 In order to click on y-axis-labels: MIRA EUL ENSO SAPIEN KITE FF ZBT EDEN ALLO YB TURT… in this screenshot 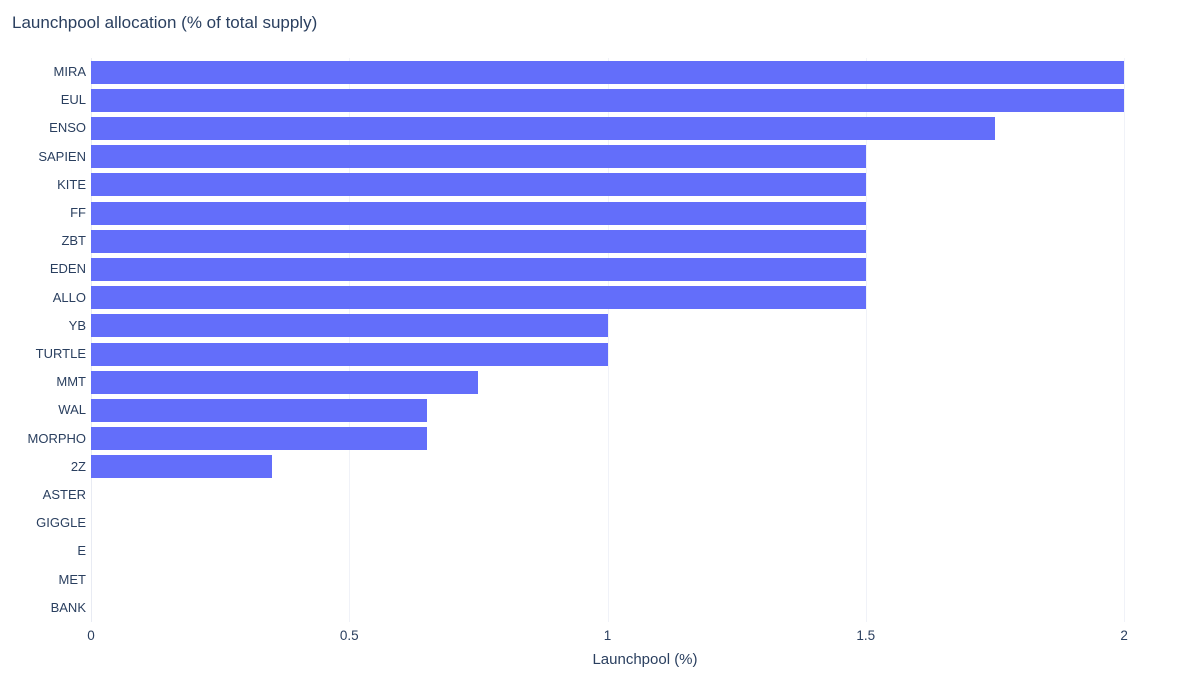, I will do `click(43, 340)`.